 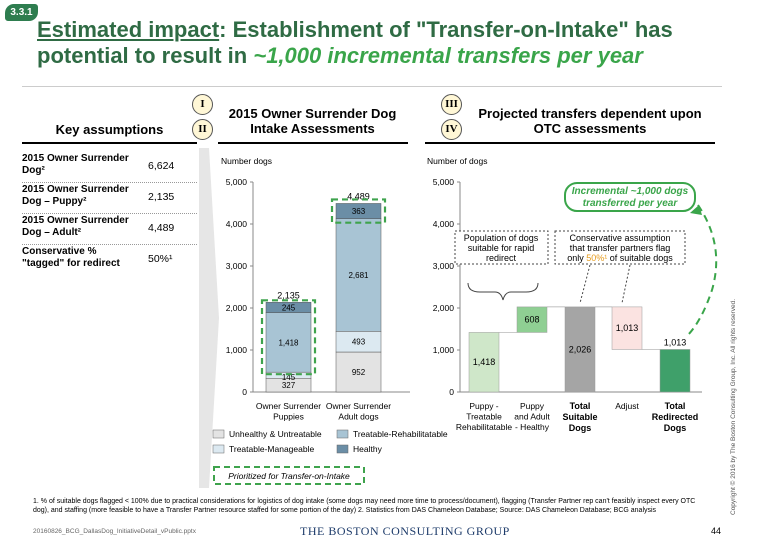 What do you see at coordinates (619, 238) in the screenshot?
I see `conservative-annotation: Conservative assumption` at bounding box center [619, 238].